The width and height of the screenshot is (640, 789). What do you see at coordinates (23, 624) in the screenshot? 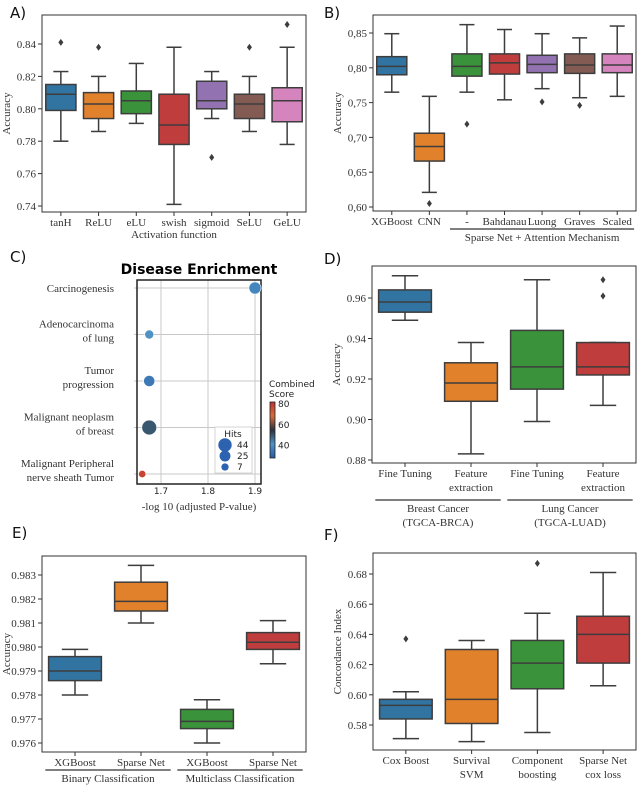
I see `y-tick-label: 0.981` at bounding box center [23, 624].